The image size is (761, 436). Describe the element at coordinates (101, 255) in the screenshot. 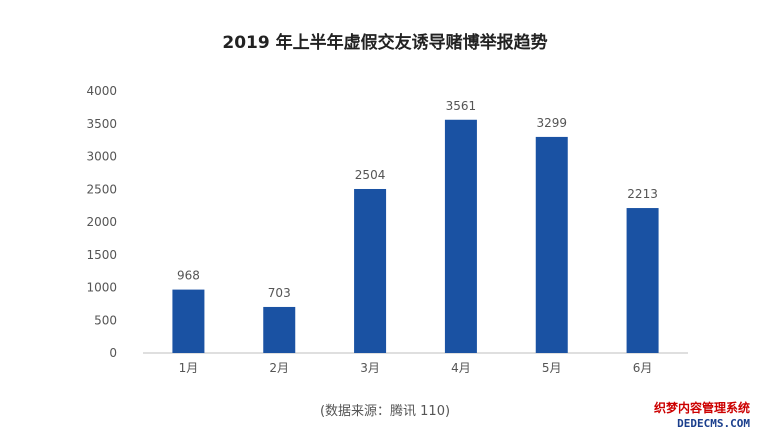

I see `y-tick-label: 1500` at that location.